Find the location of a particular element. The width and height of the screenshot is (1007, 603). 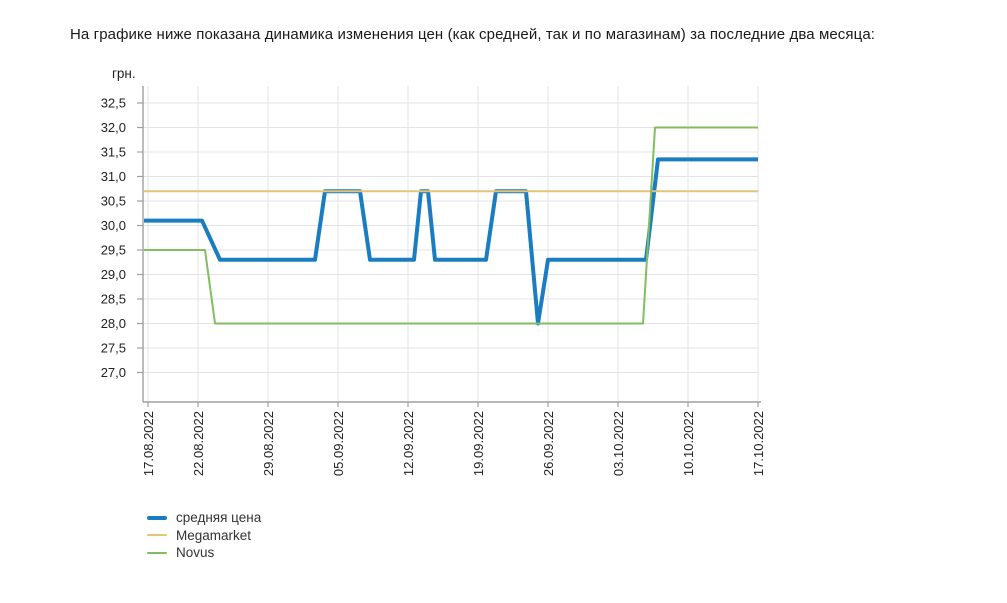

y-tick-label: 28,0 is located at coordinates (113, 323).